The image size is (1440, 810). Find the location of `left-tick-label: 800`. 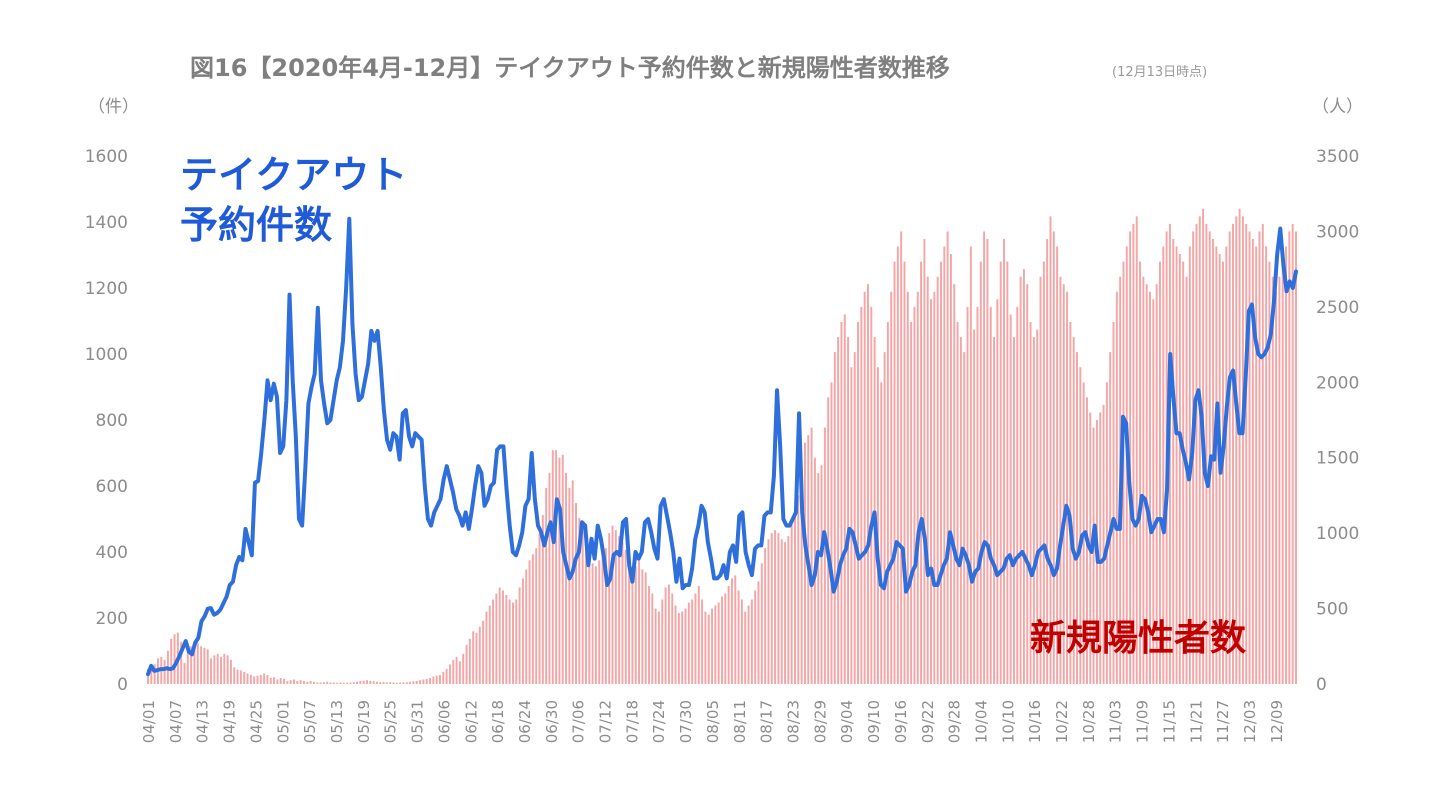

left-tick-label: 800 is located at coordinates (112, 421).